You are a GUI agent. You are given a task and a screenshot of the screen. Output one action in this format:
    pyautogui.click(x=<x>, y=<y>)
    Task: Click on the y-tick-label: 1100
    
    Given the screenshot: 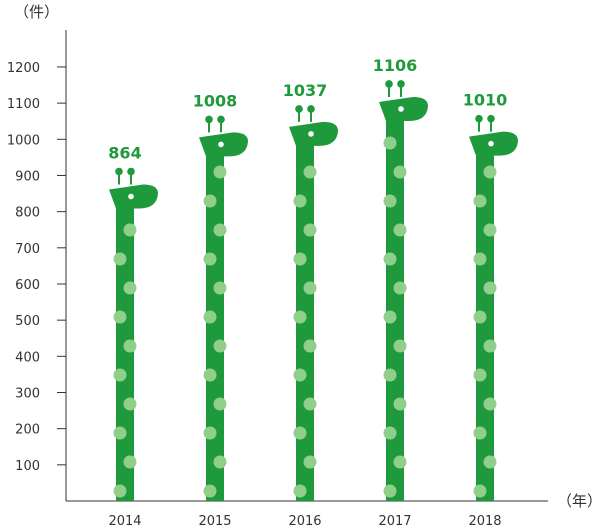 What is the action you would take?
    pyautogui.click(x=23, y=104)
    